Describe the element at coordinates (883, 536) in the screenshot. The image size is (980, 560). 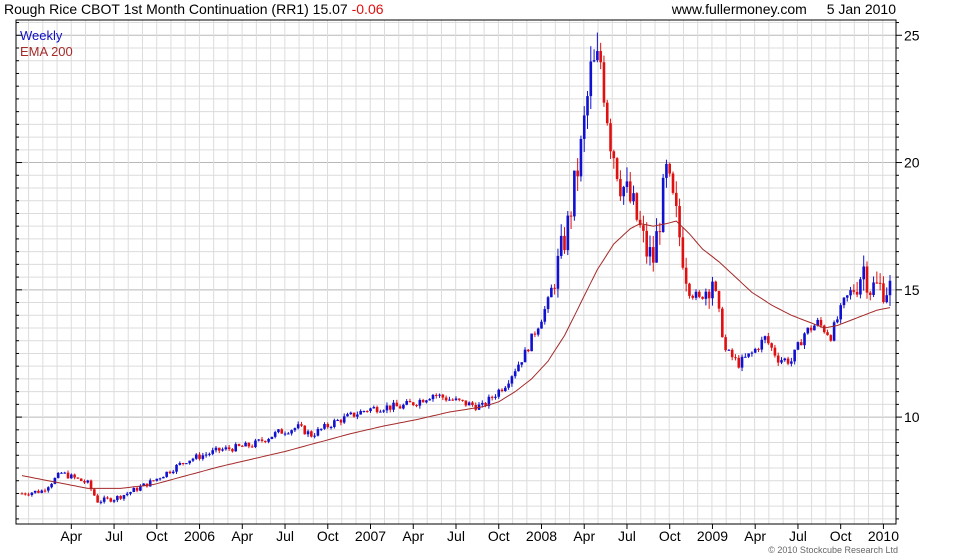
I see `x-tick-label: 2010` at that location.